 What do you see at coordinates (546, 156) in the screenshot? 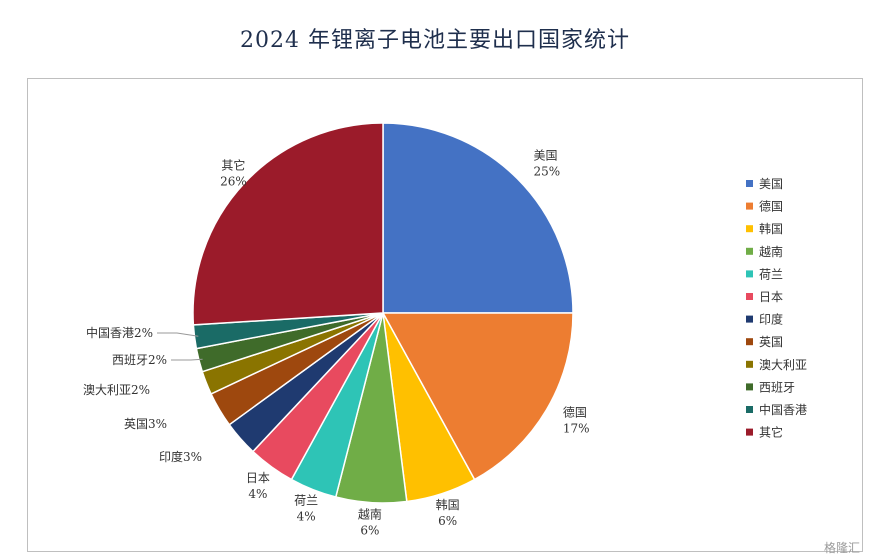
I see `slice-1-name-label: 美国` at bounding box center [546, 156].